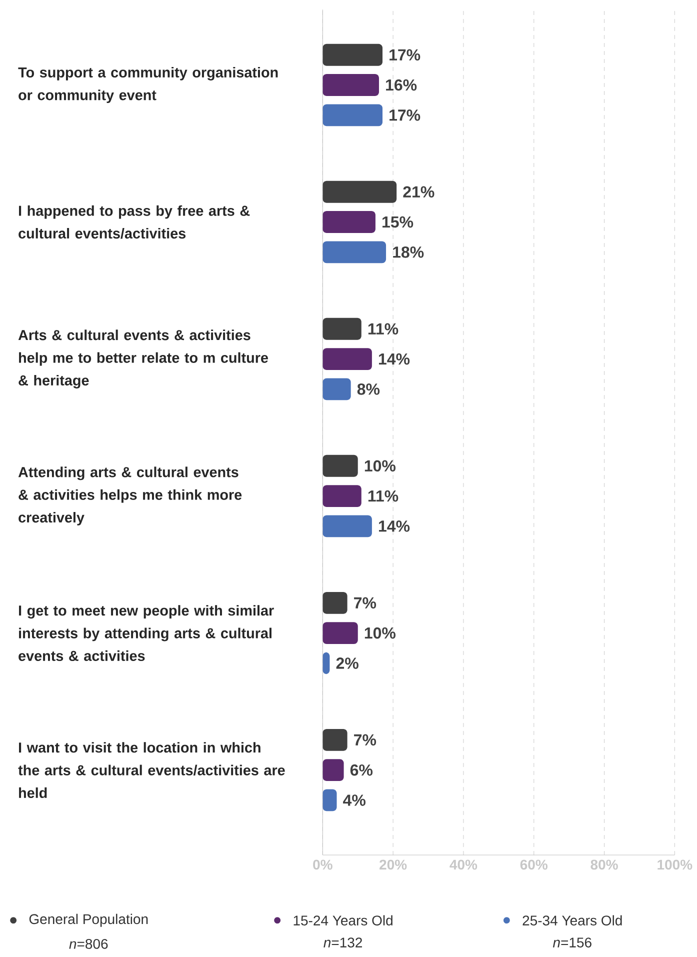  I want to click on x-tick-label: 0%, so click(322, 865).